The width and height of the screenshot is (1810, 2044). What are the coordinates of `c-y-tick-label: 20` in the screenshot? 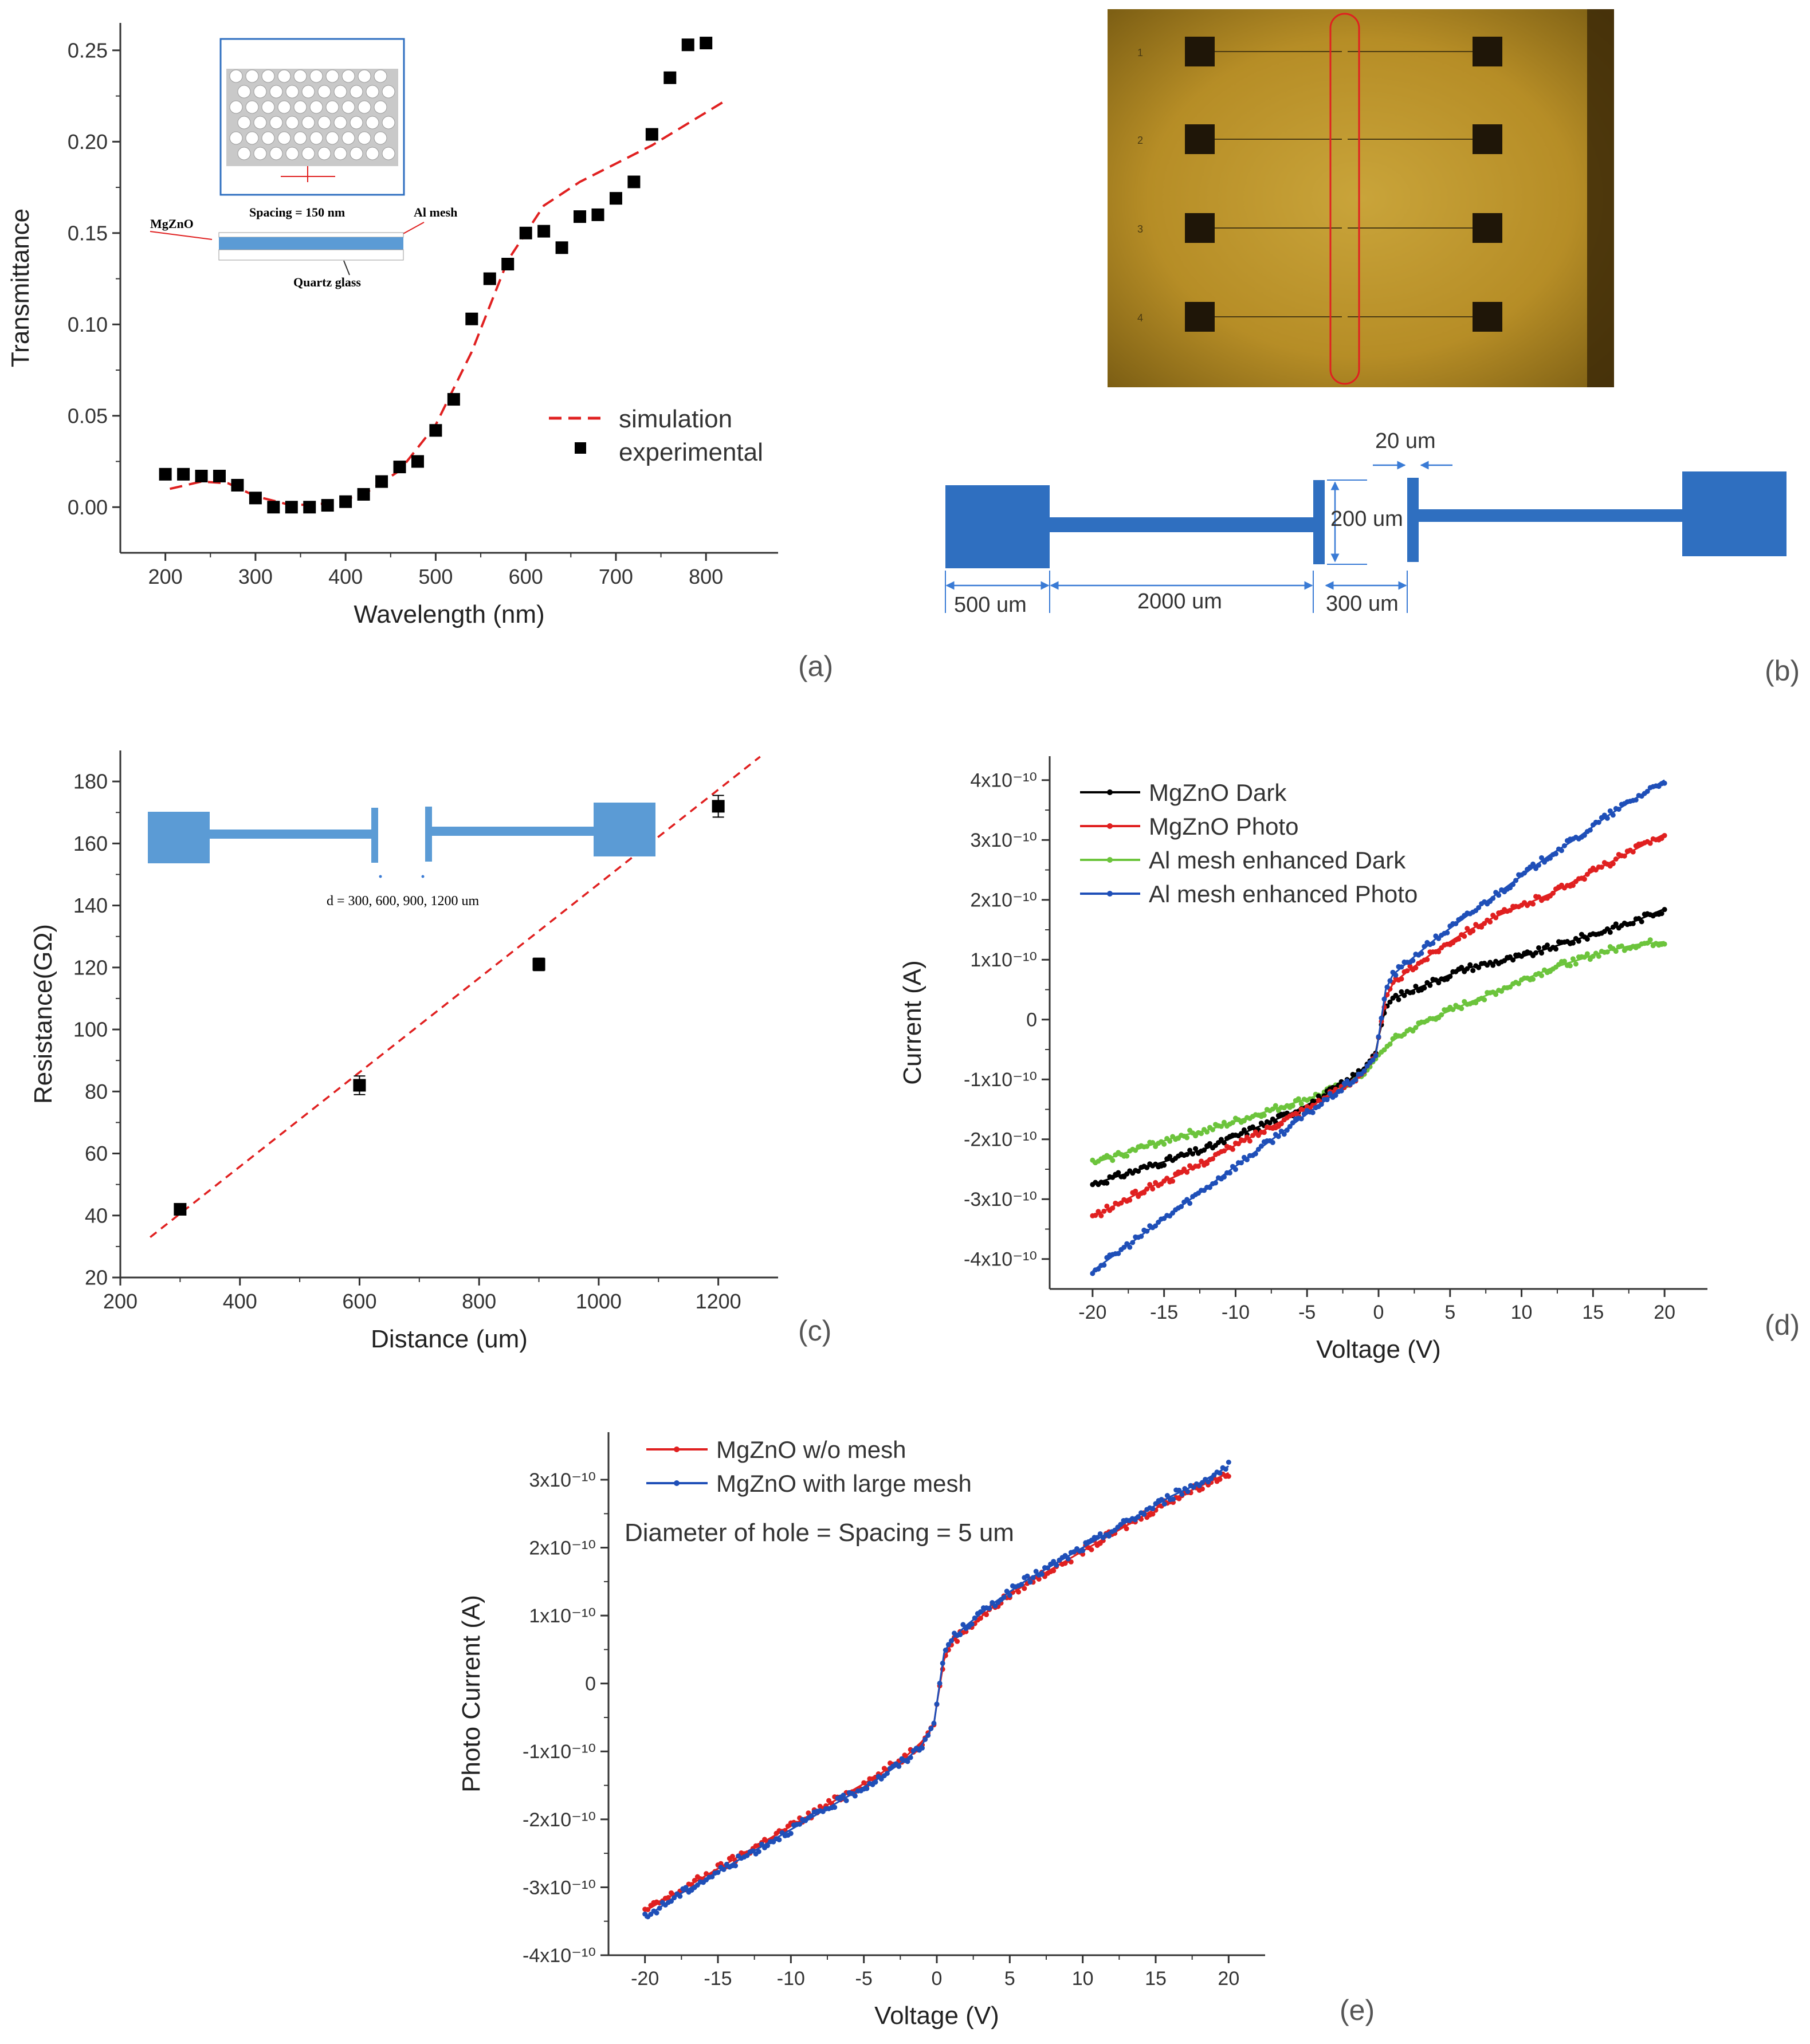 It's located at (96, 1278).